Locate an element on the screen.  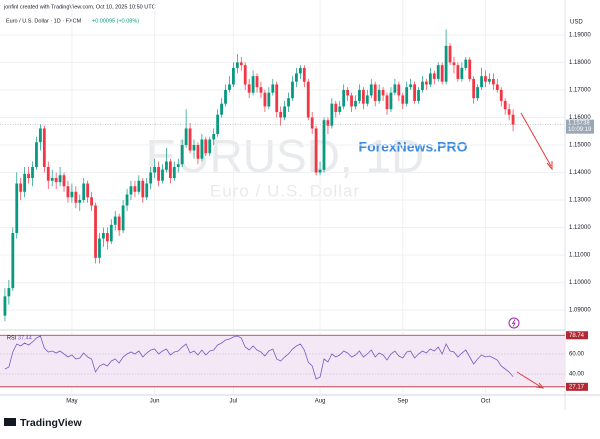
y-tick-label: 1.12000 is located at coordinates (580, 228).